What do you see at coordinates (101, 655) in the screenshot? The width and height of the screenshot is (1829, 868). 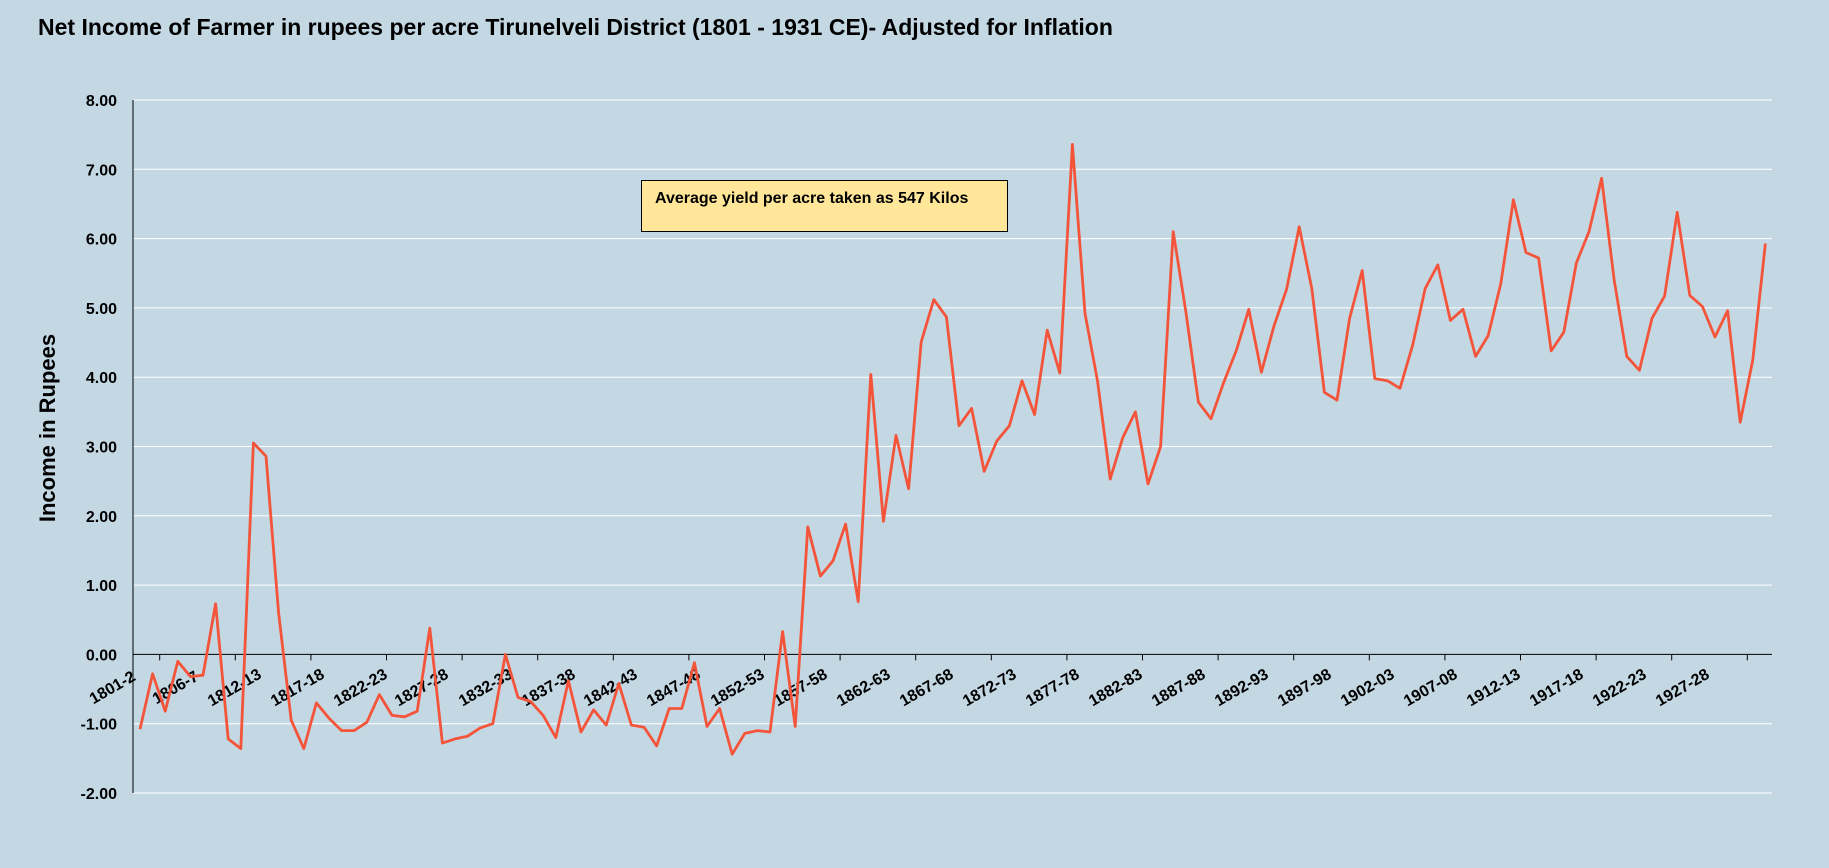 I see `y-tick-label: 0.00` at bounding box center [101, 655].